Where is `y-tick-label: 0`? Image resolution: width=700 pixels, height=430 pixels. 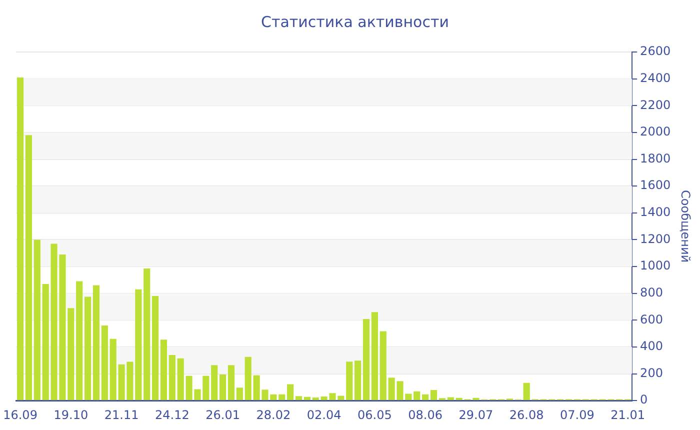
y-tick-label: 0 is located at coordinates (644, 399).